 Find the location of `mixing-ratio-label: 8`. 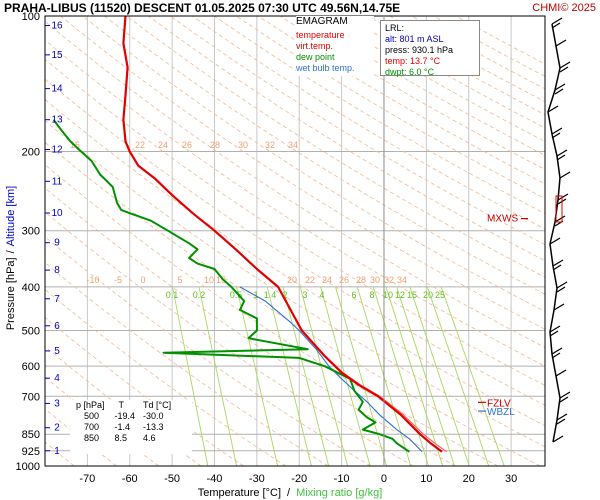

mixing-ratio-label: 8 is located at coordinates (371, 295).